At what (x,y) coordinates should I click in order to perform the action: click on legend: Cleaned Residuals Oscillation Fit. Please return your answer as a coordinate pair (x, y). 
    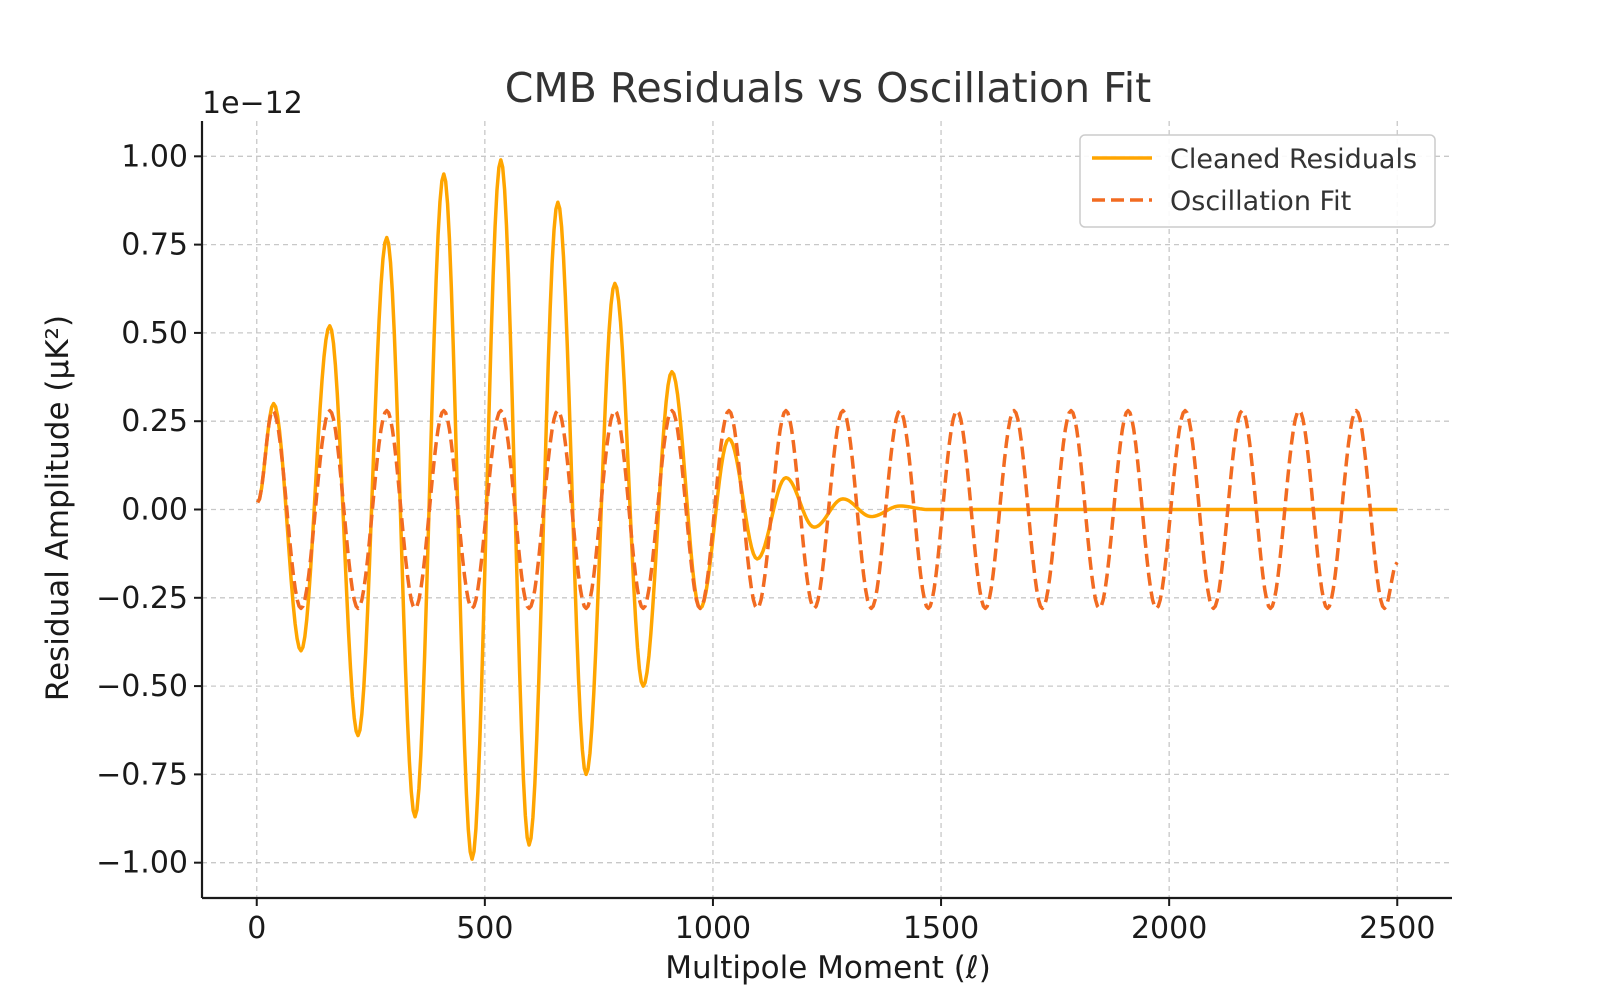
    Looking at the image, I should click on (1257, 181).